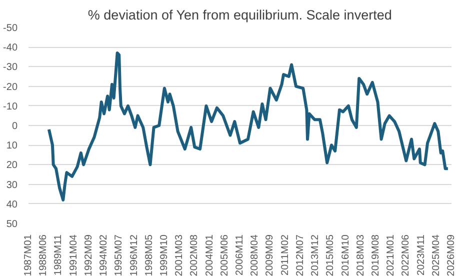 This screenshot has width=465, height=279. I want to click on x-tick-label: 2008M04, so click(255, 255).